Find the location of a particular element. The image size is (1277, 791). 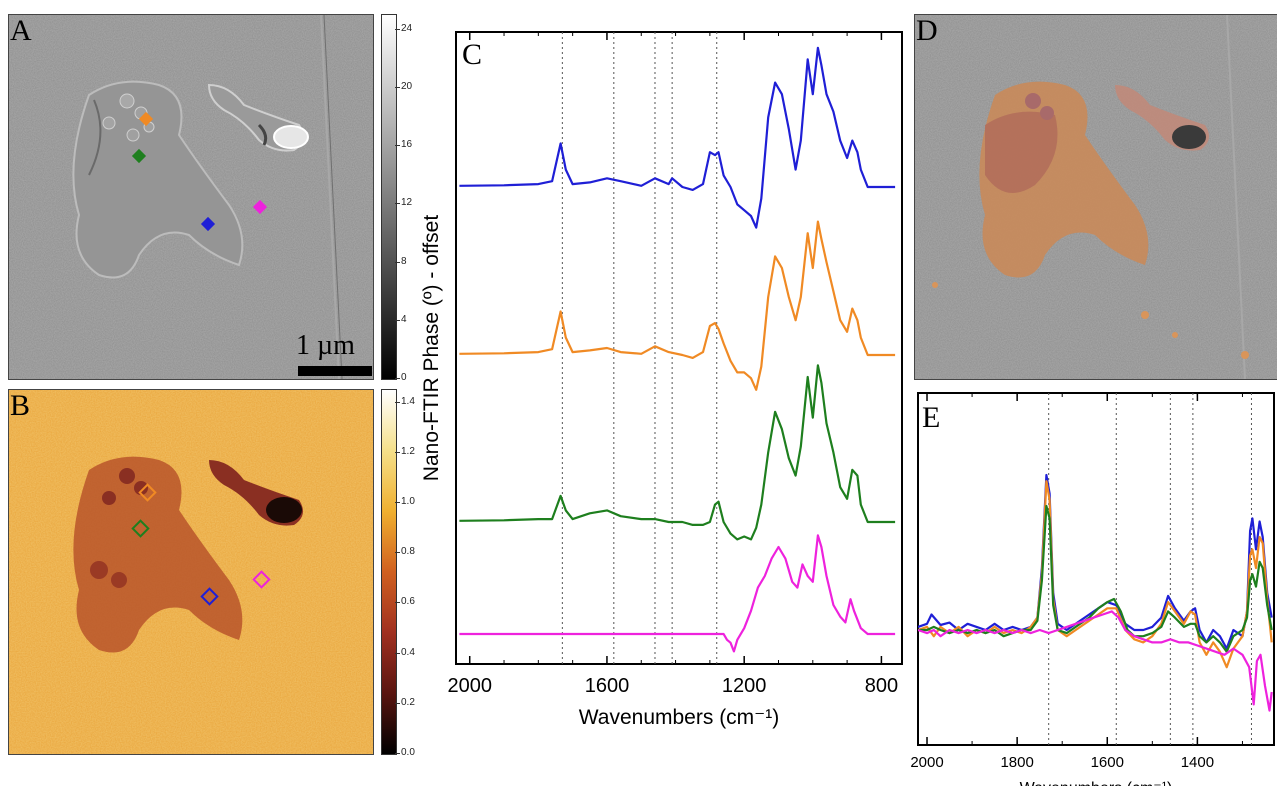

x-tick-label: 1400 is located at coordinates (1197, 762).